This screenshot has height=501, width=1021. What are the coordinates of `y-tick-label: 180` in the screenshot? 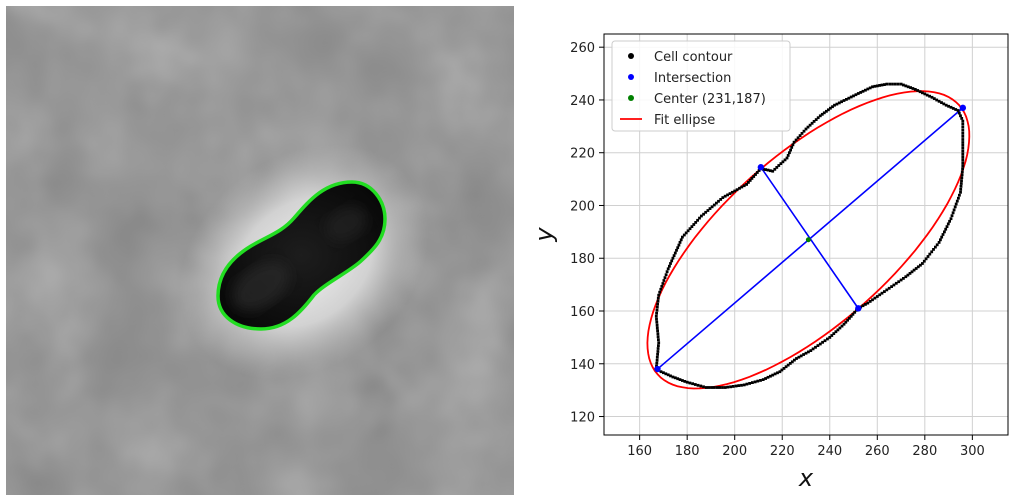 It's located at (582, 259).